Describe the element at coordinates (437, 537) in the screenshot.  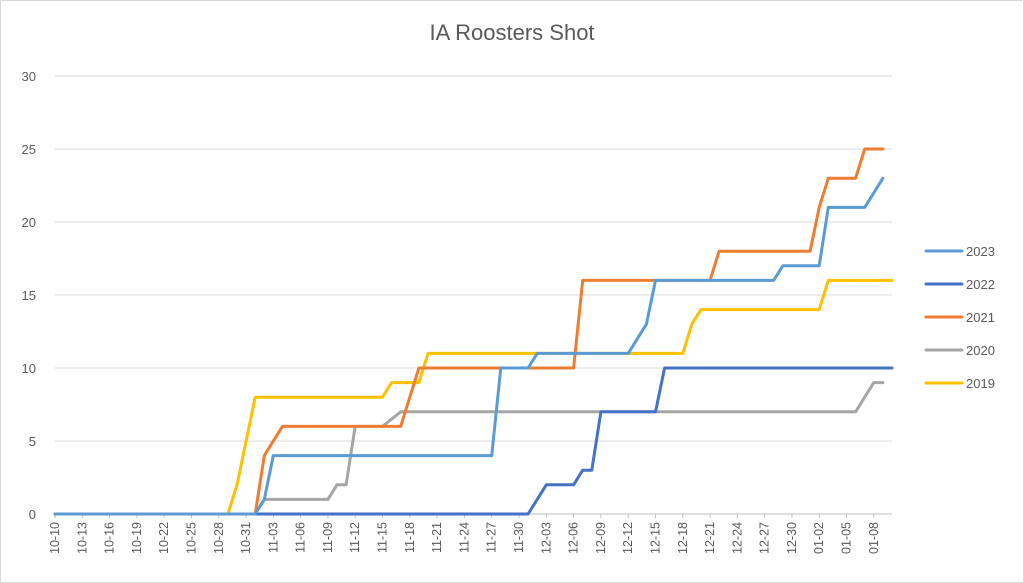
I see `x-tick-label: 11-21` at that location.